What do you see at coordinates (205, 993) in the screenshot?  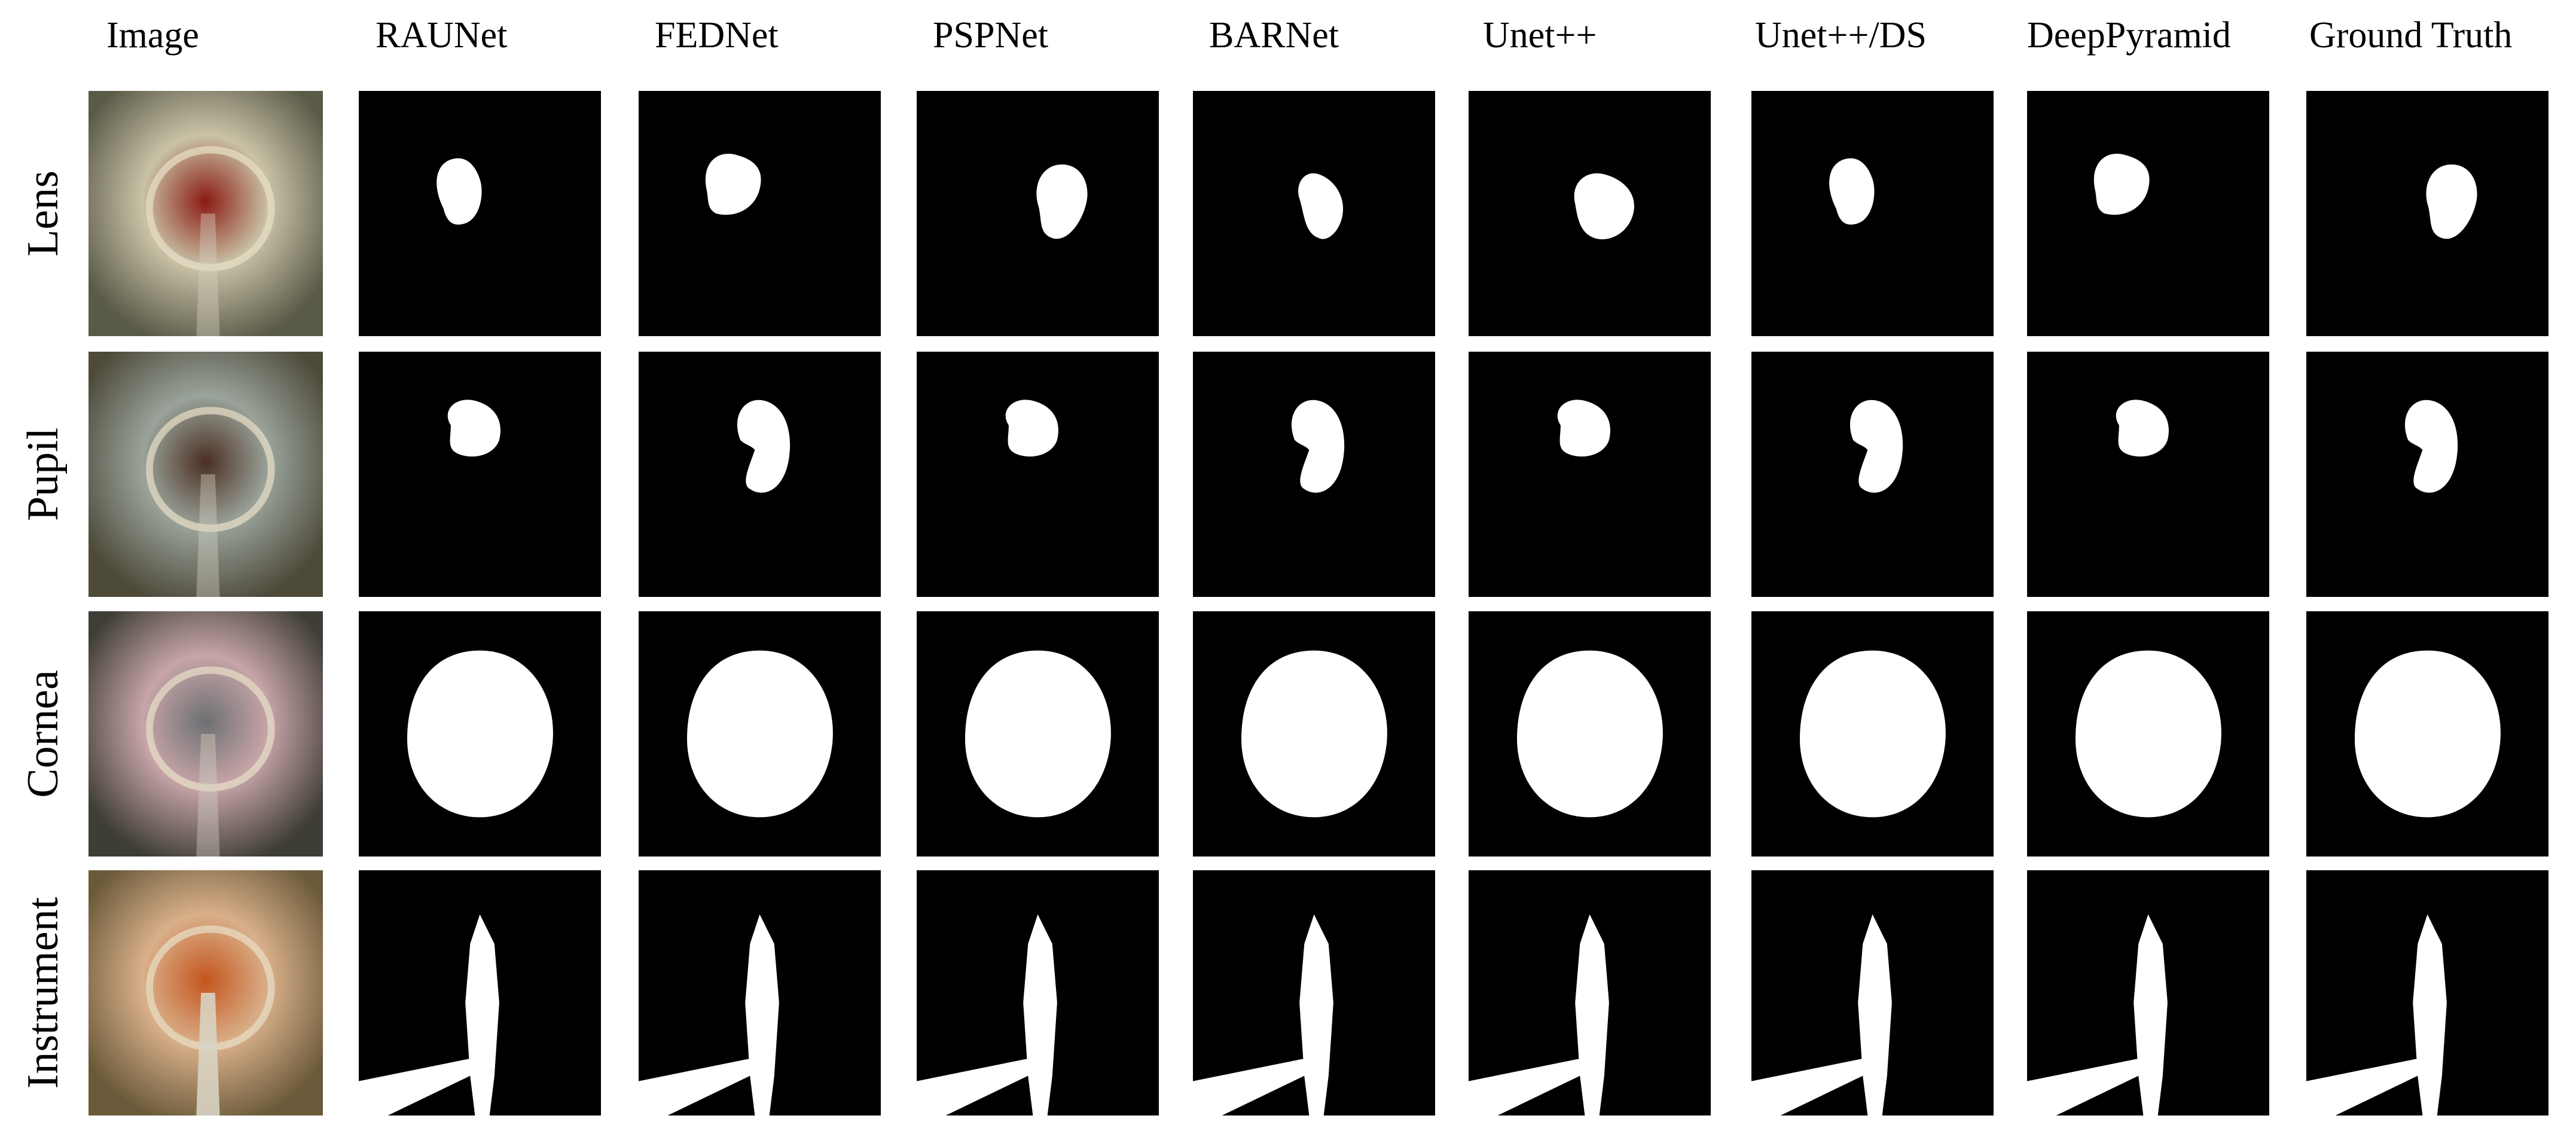 I see `surgical-image-instrument-image` at bounding box center [205, 993].